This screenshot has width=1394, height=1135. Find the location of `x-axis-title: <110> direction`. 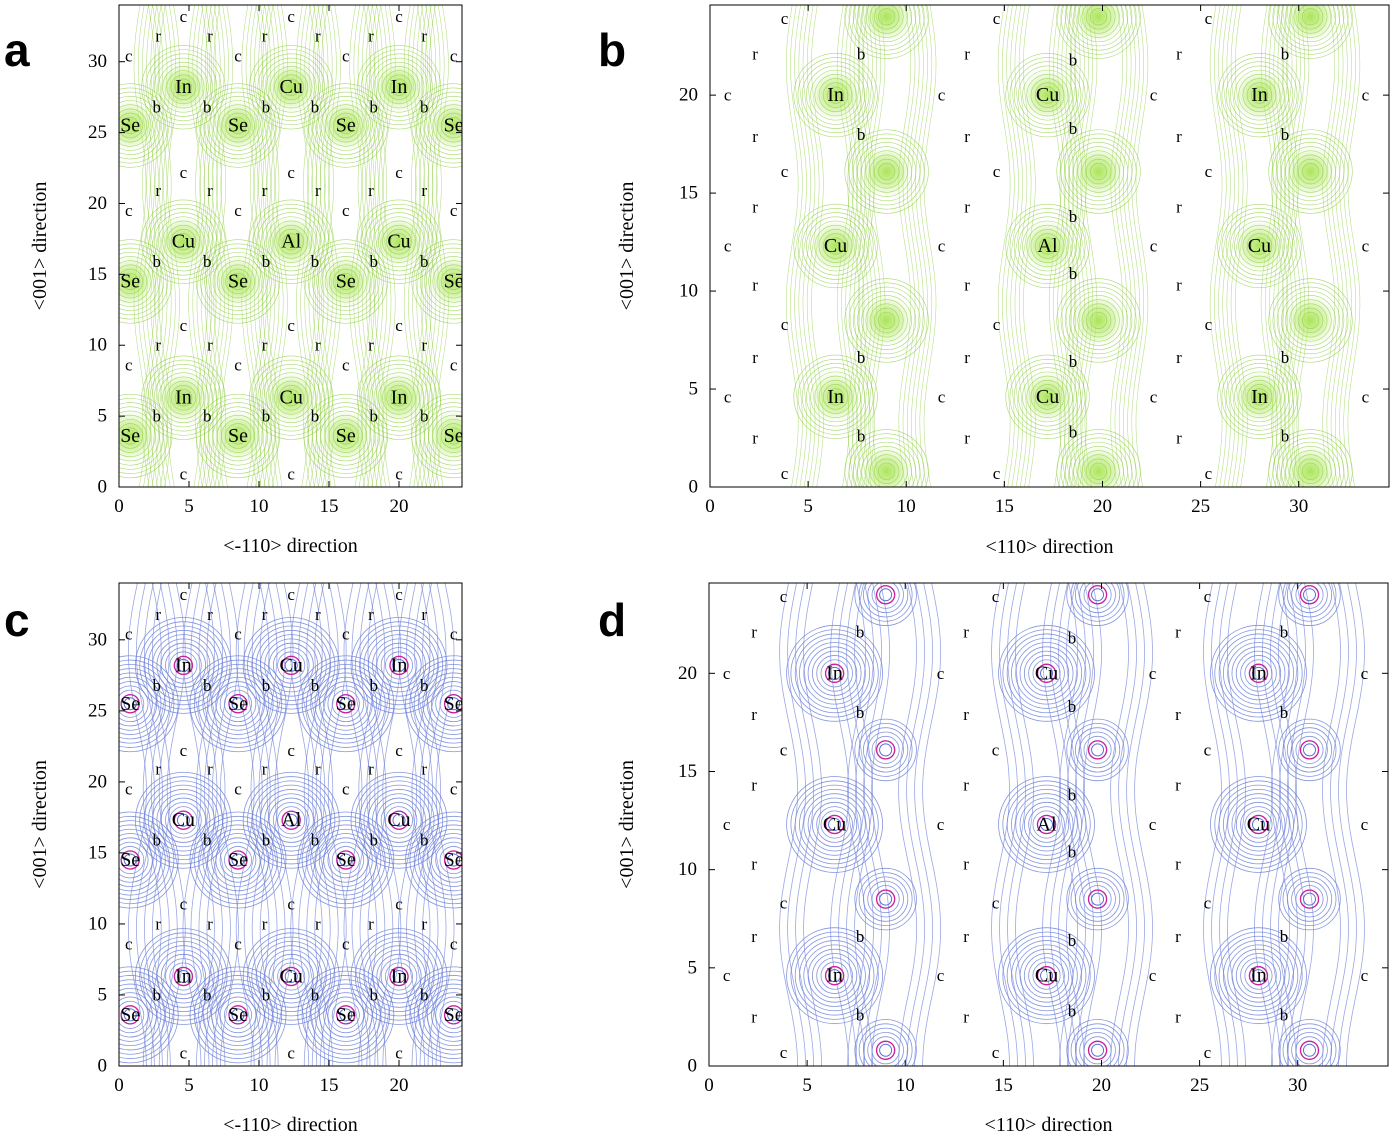

x-axis-title: <110> direction is located at coordinates (1050, 547).